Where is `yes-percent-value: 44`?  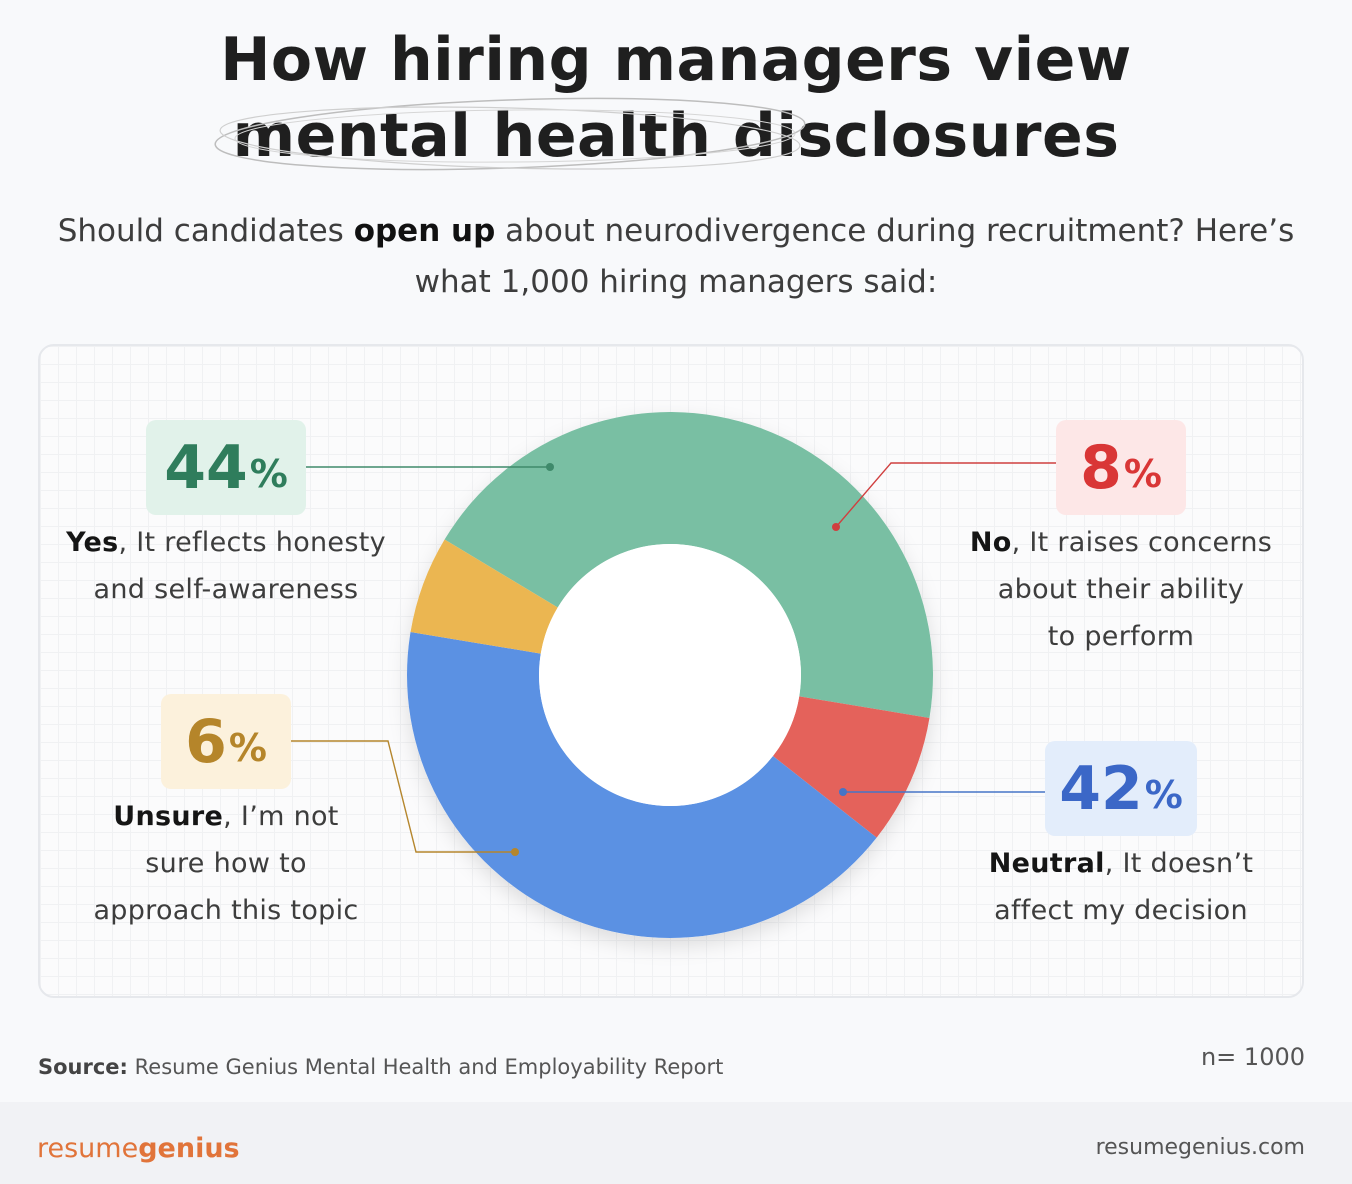
yes-percent-value: 44 is located at coordinates (206, 467).